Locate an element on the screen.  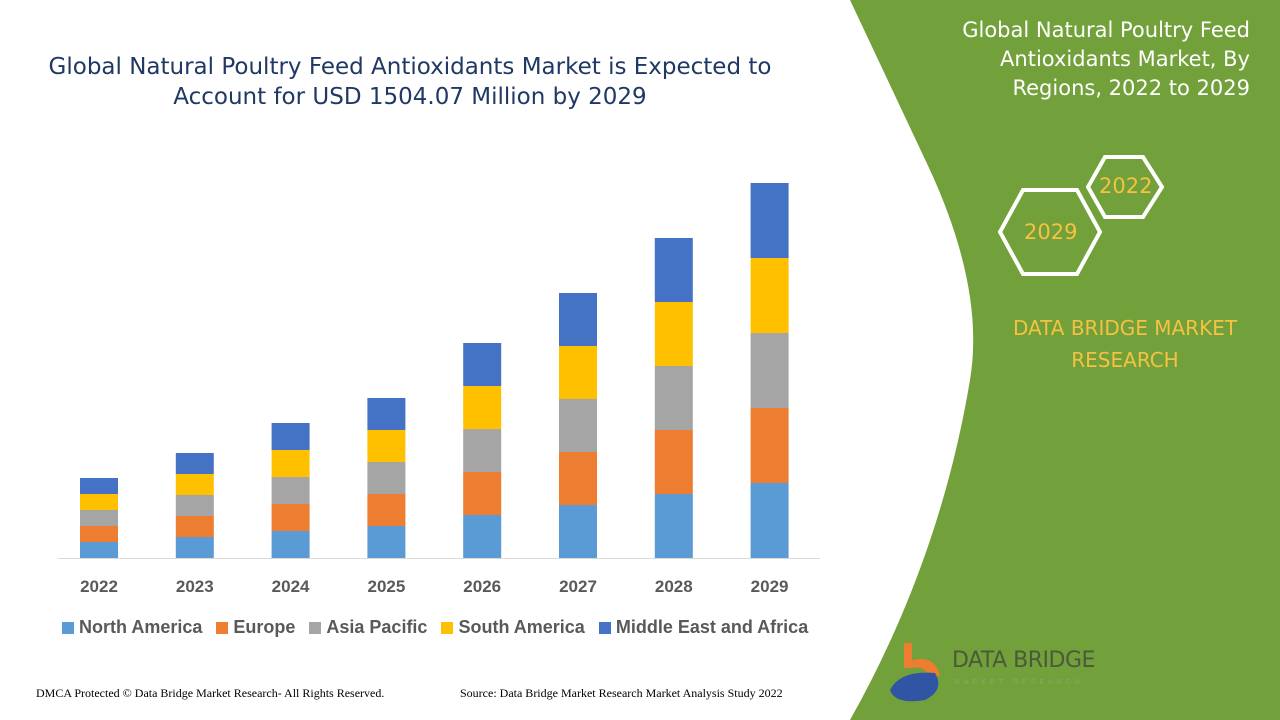
hex-label-2029: 2029 is located at coordinates (1051, 232).